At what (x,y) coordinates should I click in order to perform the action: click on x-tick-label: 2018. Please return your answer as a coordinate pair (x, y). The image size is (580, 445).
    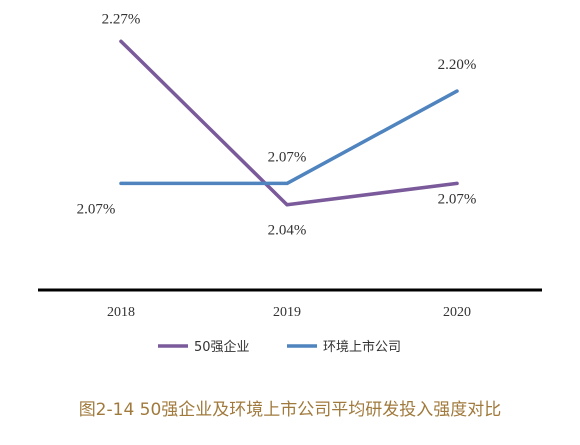
    Looking at the image, I should click on (121, 312).